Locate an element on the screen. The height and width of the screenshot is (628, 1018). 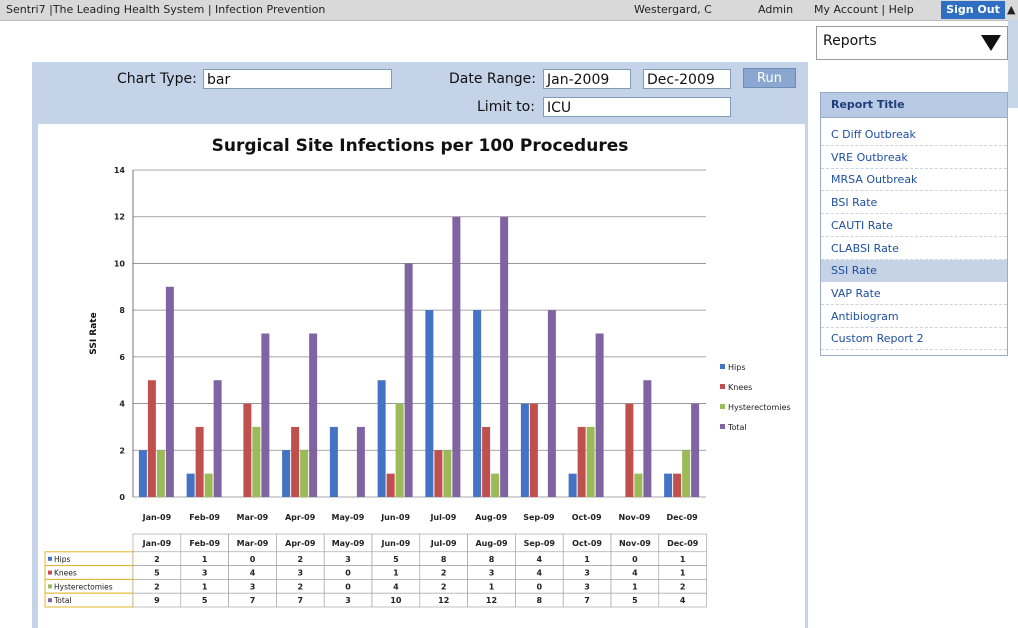
scrollbar-thumb is located at coordinates (1013, 64).